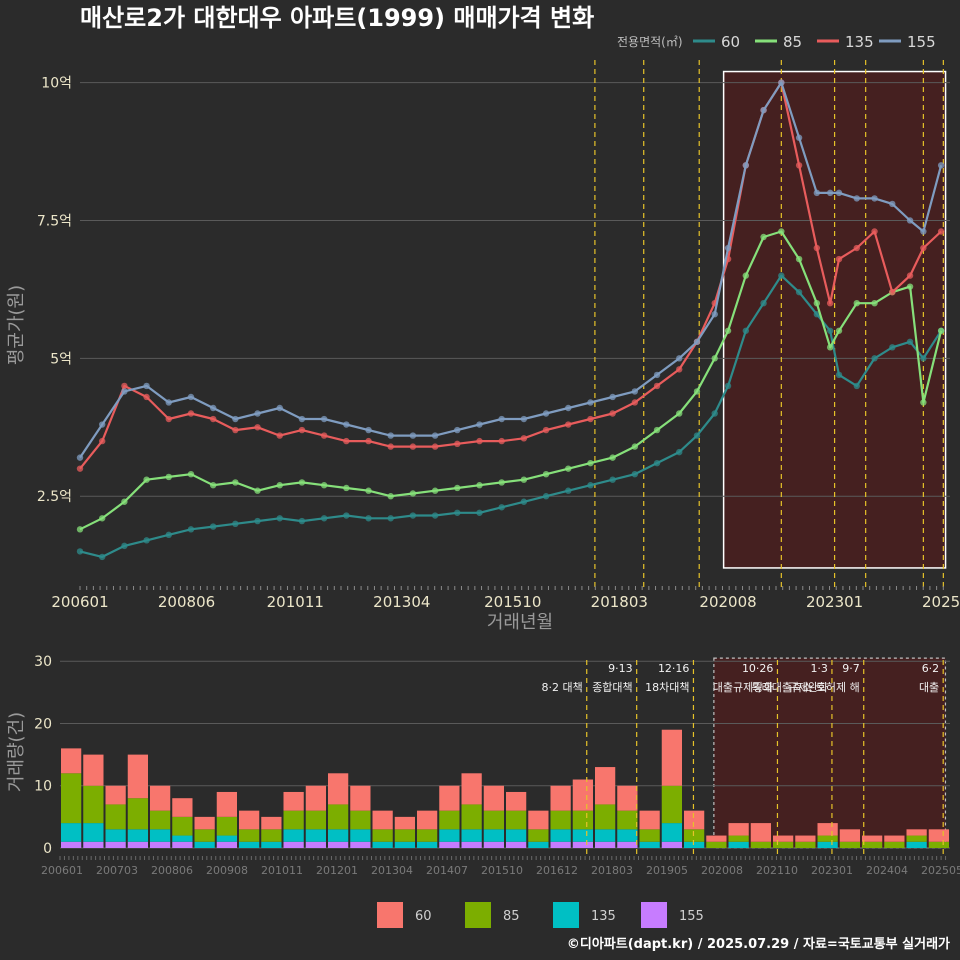 The image size is (960, 960). Describe the element at coordinates (730, 42) in the screenshot. I see `legend-label-60: 60` at that location.